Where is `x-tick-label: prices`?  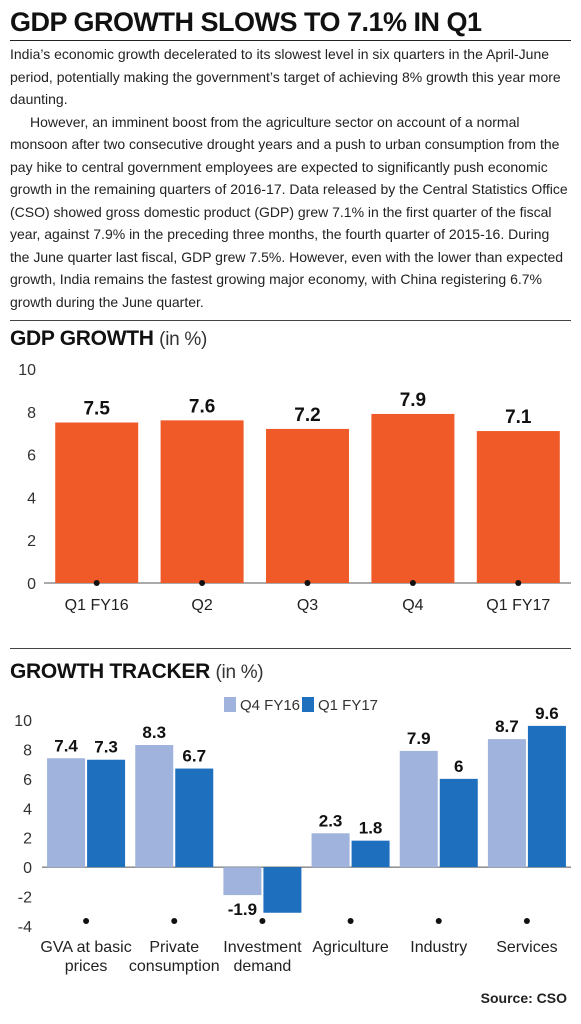
x-tick-label: prices is located at coordinates (86, 966).